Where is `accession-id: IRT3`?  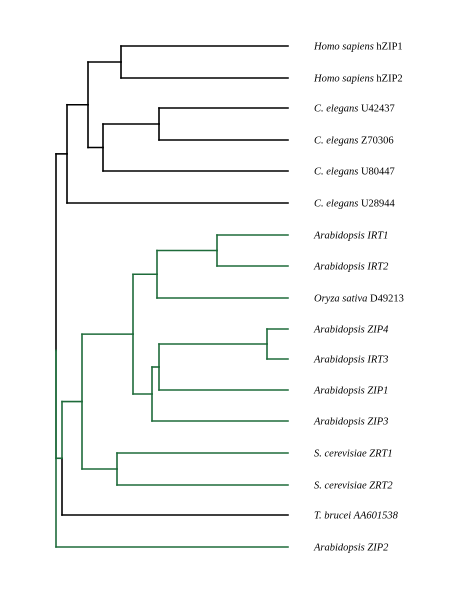
accession-id: IRT3 is located at coordinates (377, 360).